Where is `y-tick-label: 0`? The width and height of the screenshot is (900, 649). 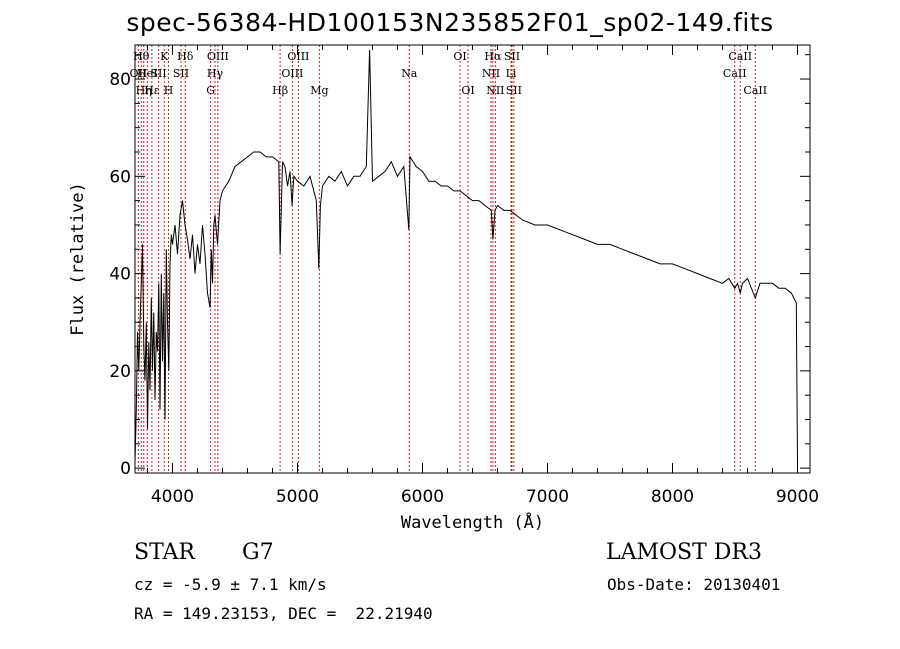
y-tick-label: 0 is located at coordinates (125, 469).